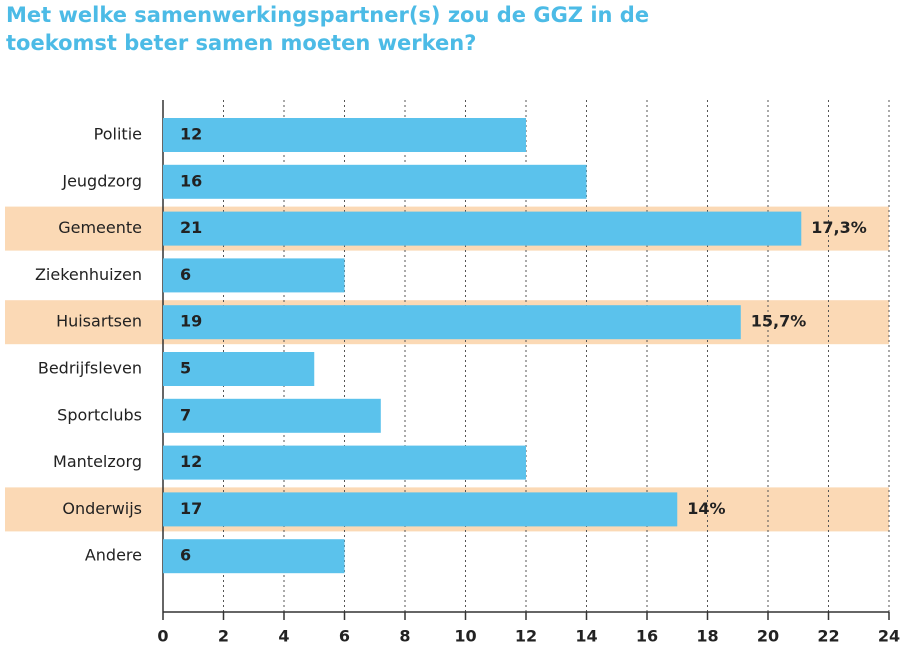 Image resolution: width=900 pixels, height=657 pixels. Describe the element at coordinates (102, 508) in the screenshot. I see `y-tick-label: Onderwijs` at that location.